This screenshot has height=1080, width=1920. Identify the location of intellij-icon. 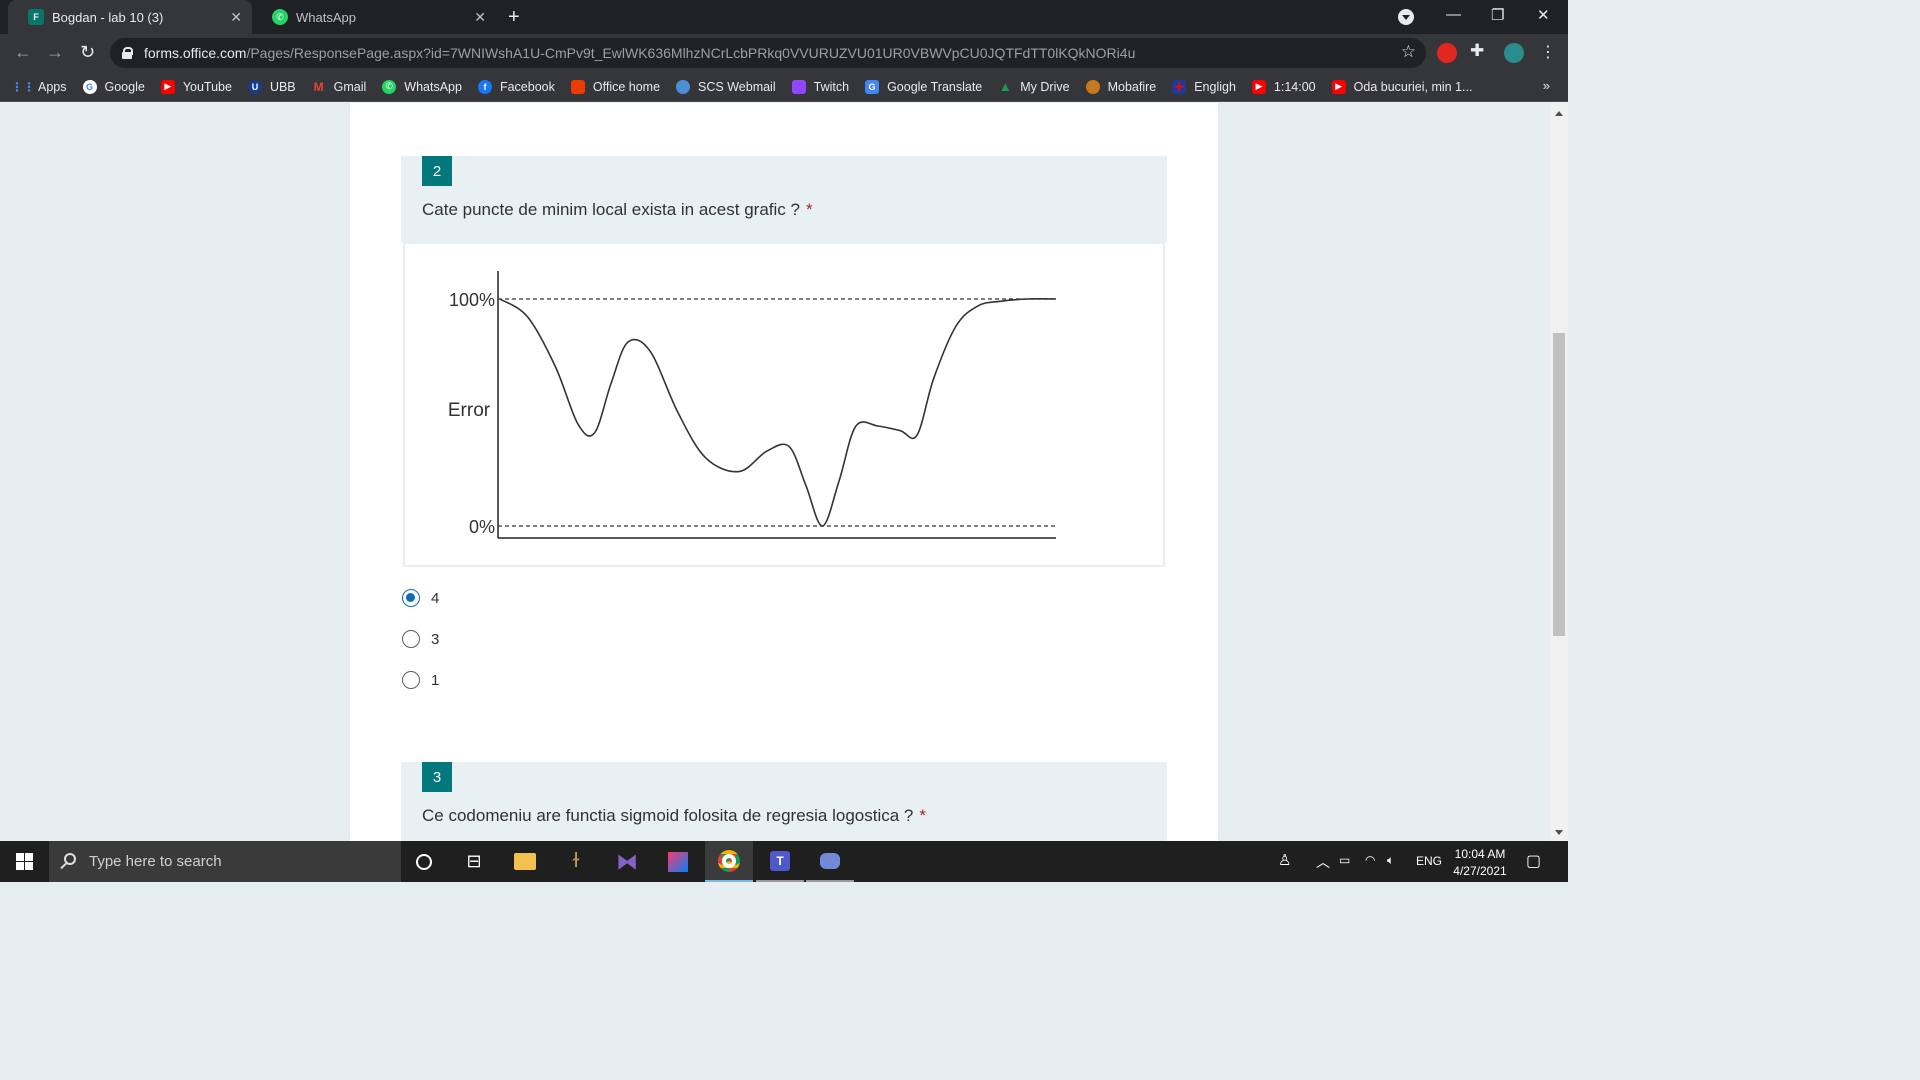
(678, 861).